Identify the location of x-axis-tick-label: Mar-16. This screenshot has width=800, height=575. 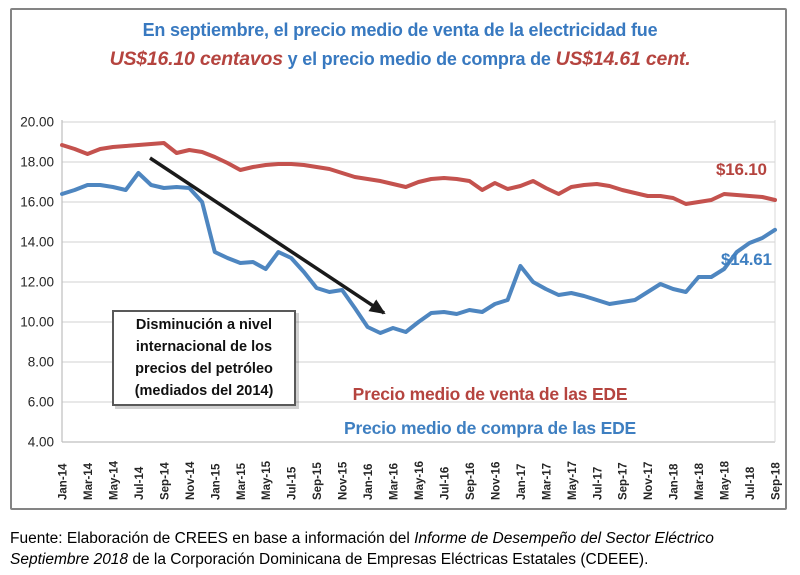
(395, 481).